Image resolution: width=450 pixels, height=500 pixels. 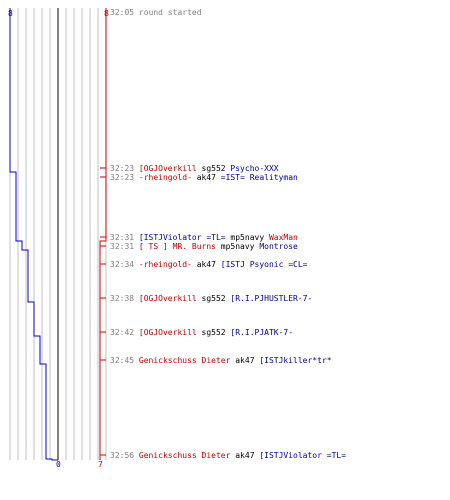 What do you see at coordinates (278, 246) in the screenshot?
I see `victim-name: Montrose` at bounding box center [278, 246].